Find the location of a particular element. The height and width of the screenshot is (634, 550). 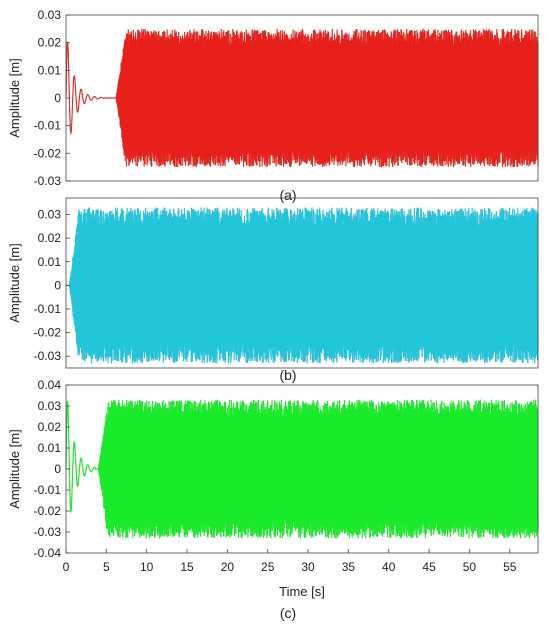

y-tick-label: -0.04 is located at coordinates (48, 553).